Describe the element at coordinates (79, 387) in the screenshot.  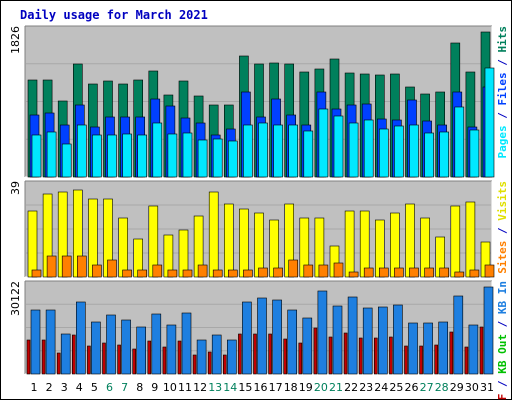
I see `x-tick-label: 4` at that location.